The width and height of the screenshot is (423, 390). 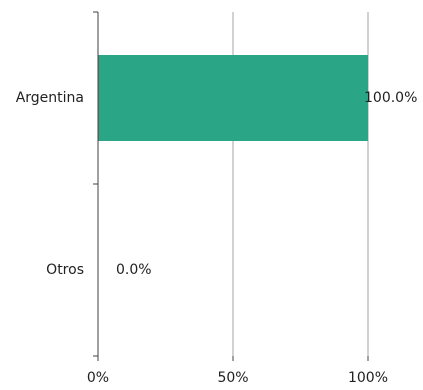 I want to click on x-tick-label-0: 0%, so click(x=98, y=378).